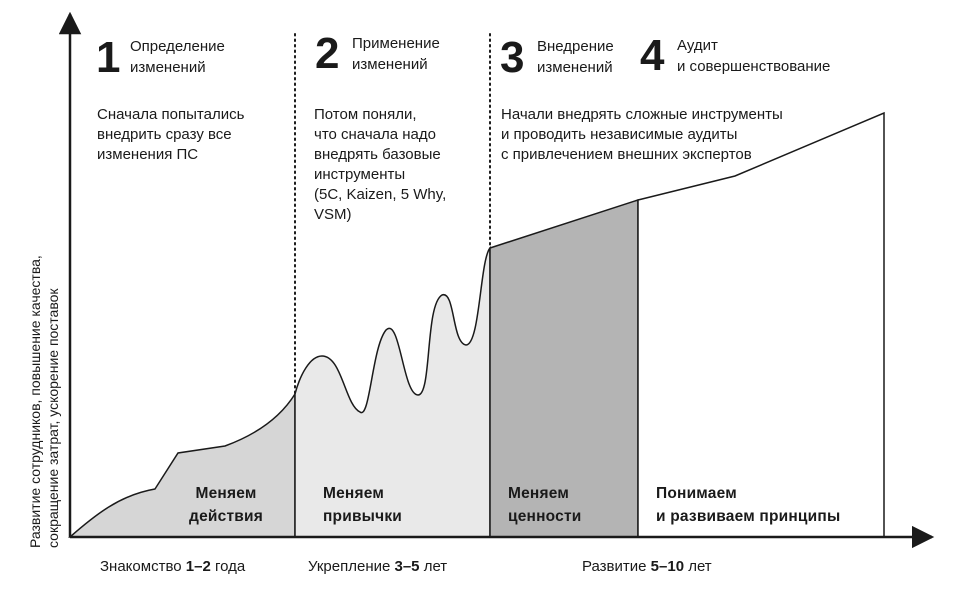 Image resolution: width=960 pixels, height=595 pixels. What do you see at coordinates (544, 516) in the screenshot?
I see `band-label-line: ценности` at bounding box center [544, 516].